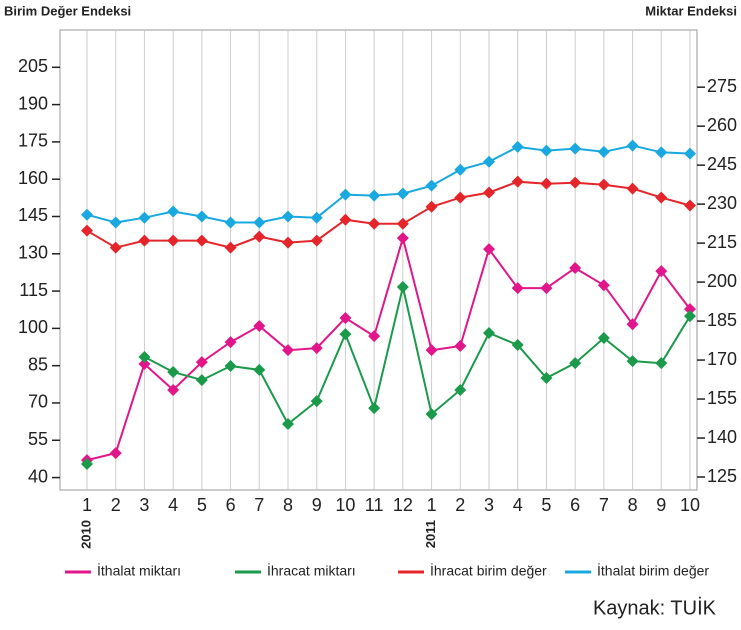  Describe the element at coordinates (33, 253) in the screenshot. I see `y-tick-label: 130` at that location.